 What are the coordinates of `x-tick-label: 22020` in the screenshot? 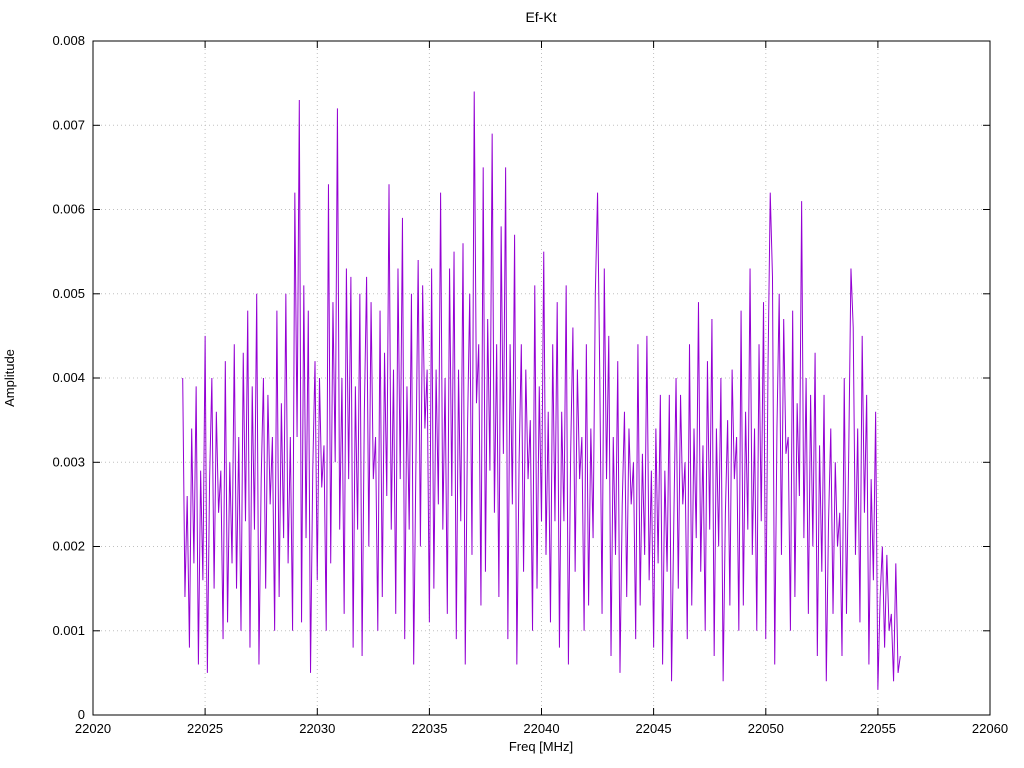 It's located at (93, 728).